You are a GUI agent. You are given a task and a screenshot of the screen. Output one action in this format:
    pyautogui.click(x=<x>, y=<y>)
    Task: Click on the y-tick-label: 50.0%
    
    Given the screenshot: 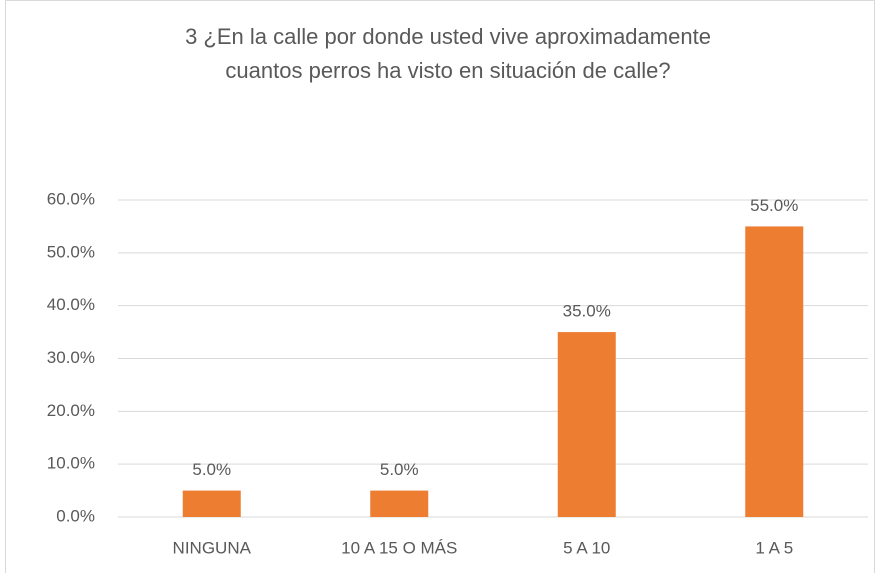 What is the action you would take?
    pyautogui.click(x=71, y=251)
    